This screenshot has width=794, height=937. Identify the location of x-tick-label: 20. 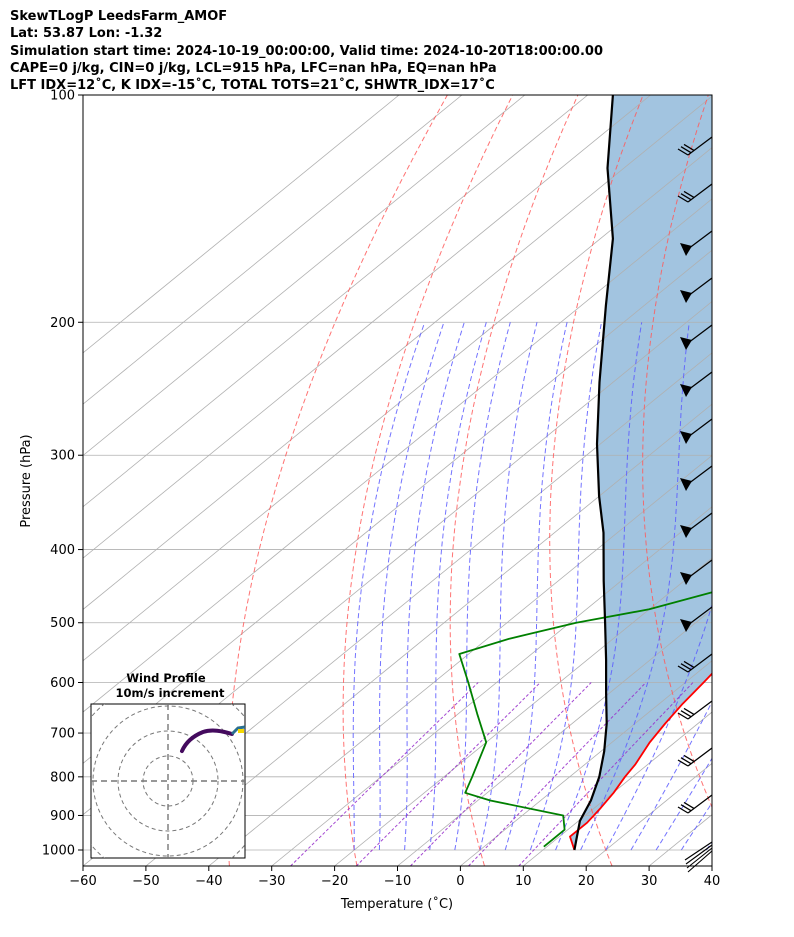
(586, 881).